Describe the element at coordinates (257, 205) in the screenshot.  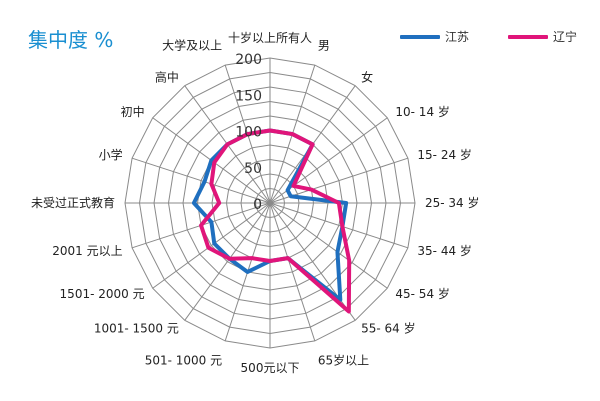
I see `radial-tick-label-0: 0` at that location.